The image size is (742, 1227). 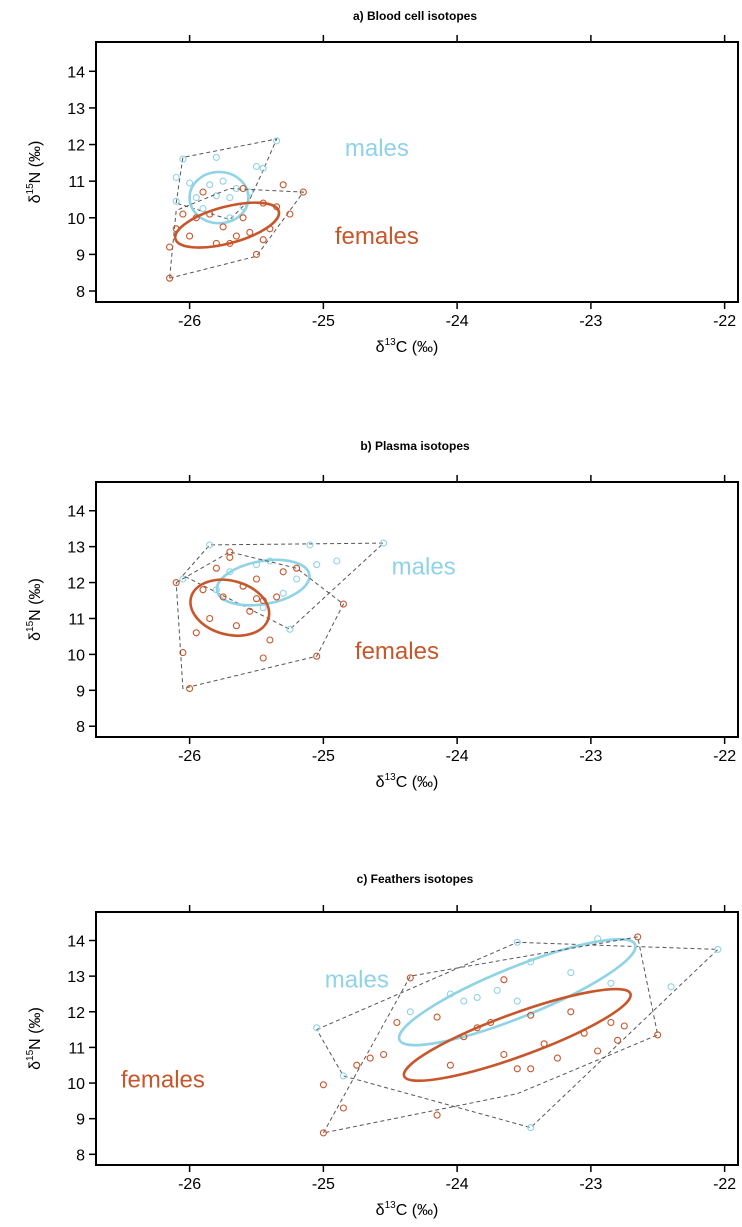 What do you see at coordinates (76, 72) in the screenshot?
I see `y-tick-label: 14` at bounding box center [76, 72].